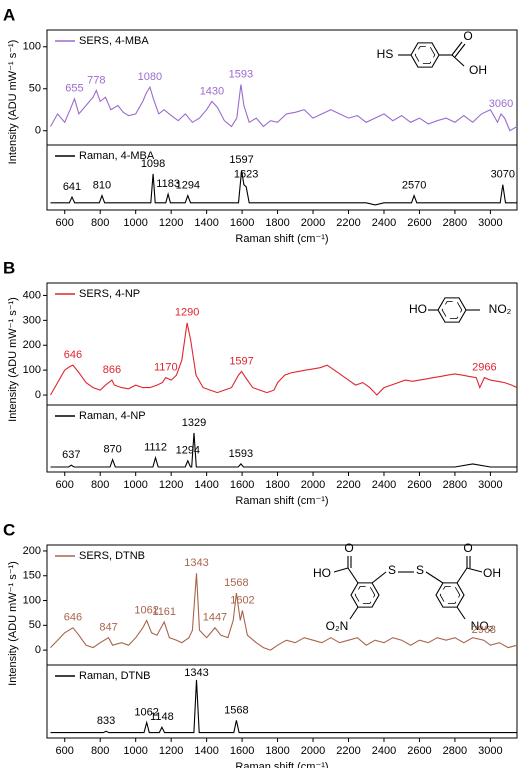 This screenshot has width=520, height=773. I want to click on structure-label: OH, so click(478, 70).